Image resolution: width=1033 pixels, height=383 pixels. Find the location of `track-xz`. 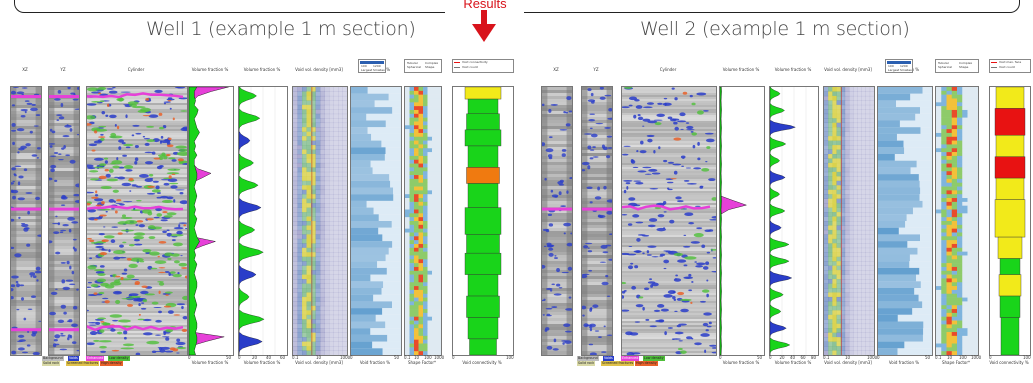

track-xz is located at coordinates (26, 221).